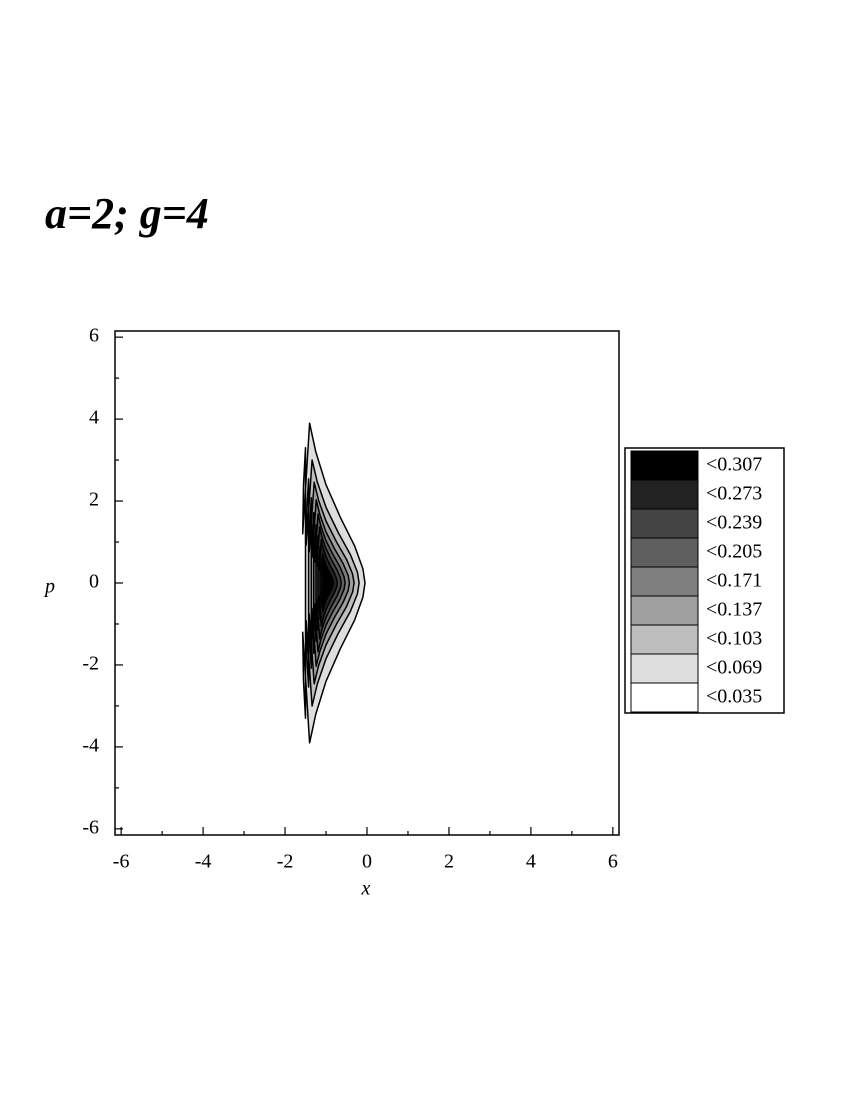  Describe the element at coordinates (734, 494) in the screenshot. I see `legend-label: <0.273` at that location.